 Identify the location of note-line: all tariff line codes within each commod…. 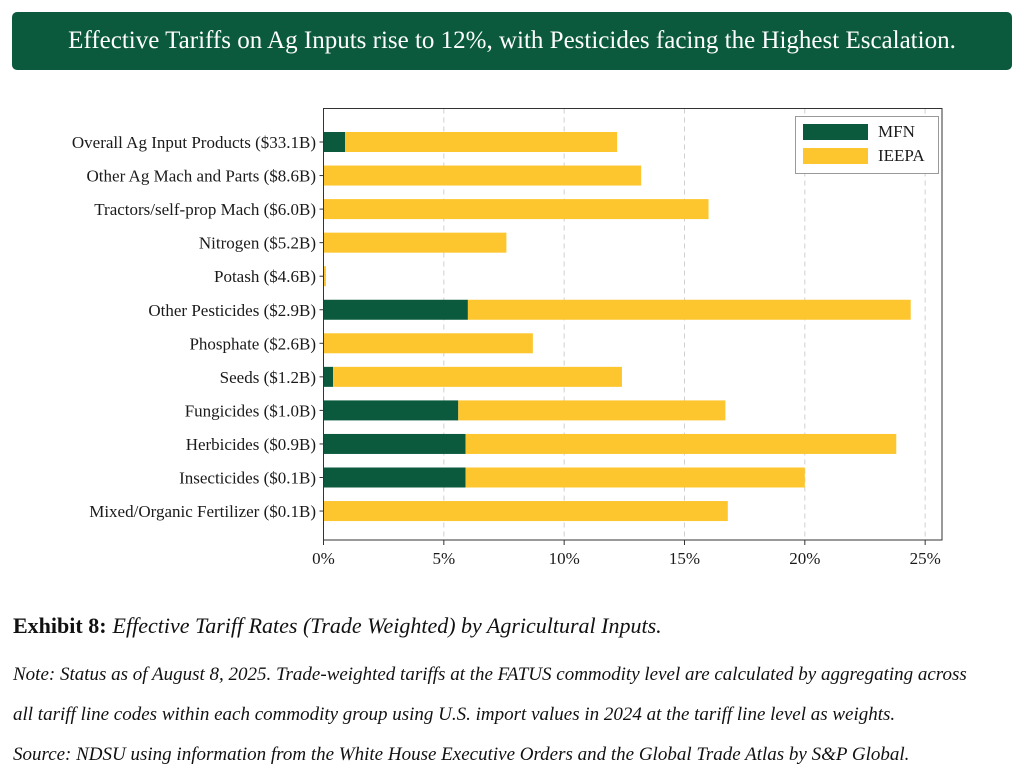
(454, 714).